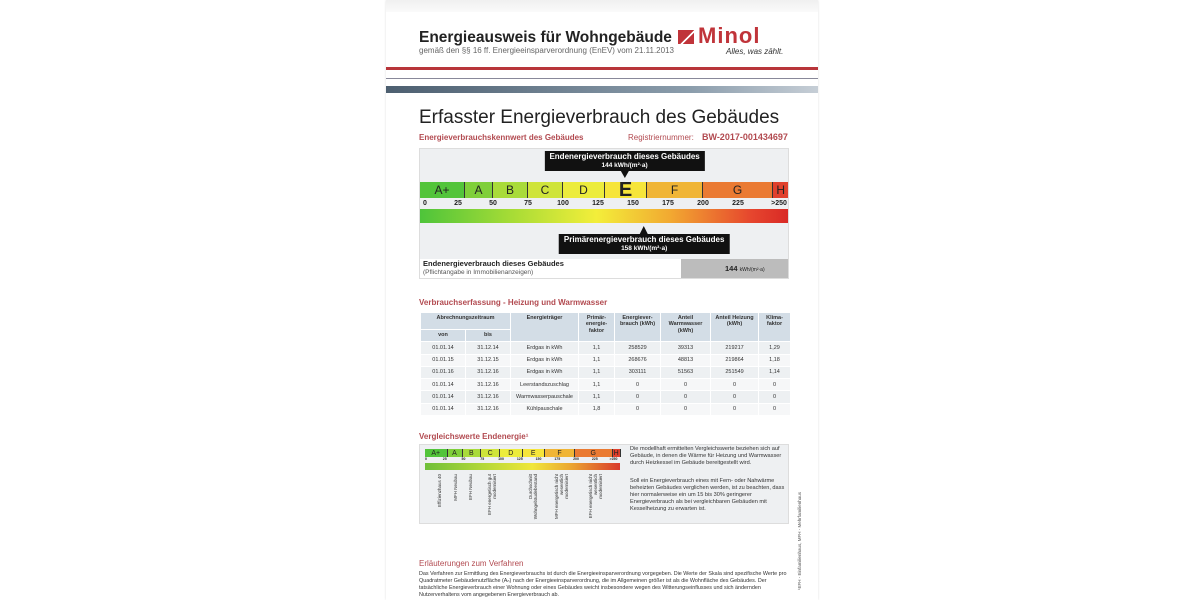  I want to click on comparison-class-bar: A+ A B C D E F G H, so click(523, 453).